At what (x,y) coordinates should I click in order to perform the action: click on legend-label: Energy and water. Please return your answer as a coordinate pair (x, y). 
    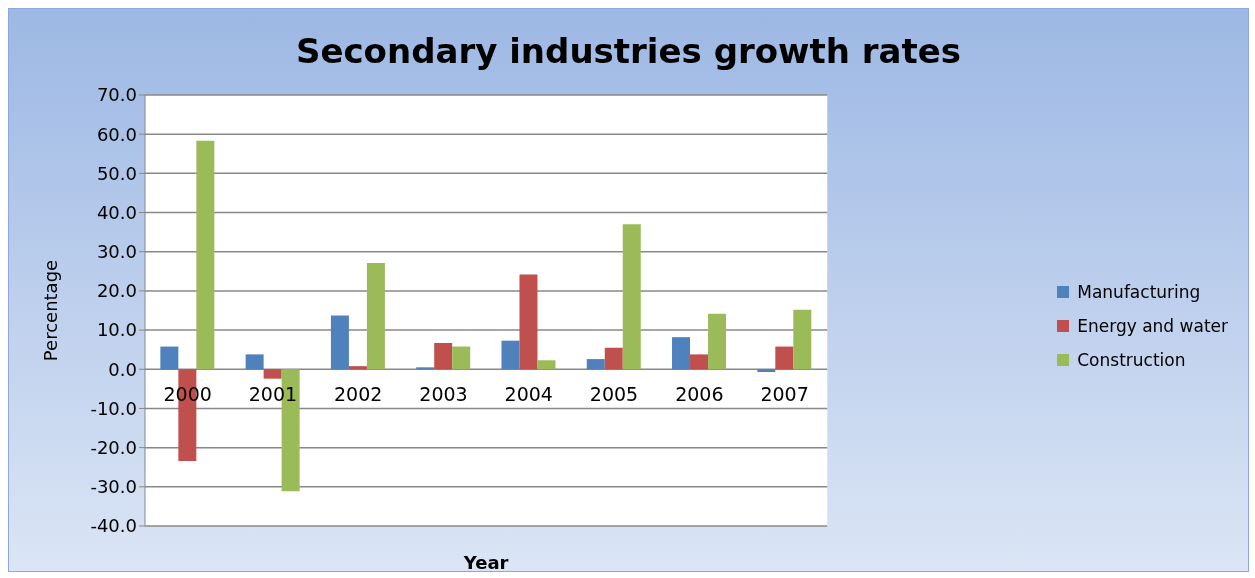
    Looking at the image, I should click on (1152, 326).